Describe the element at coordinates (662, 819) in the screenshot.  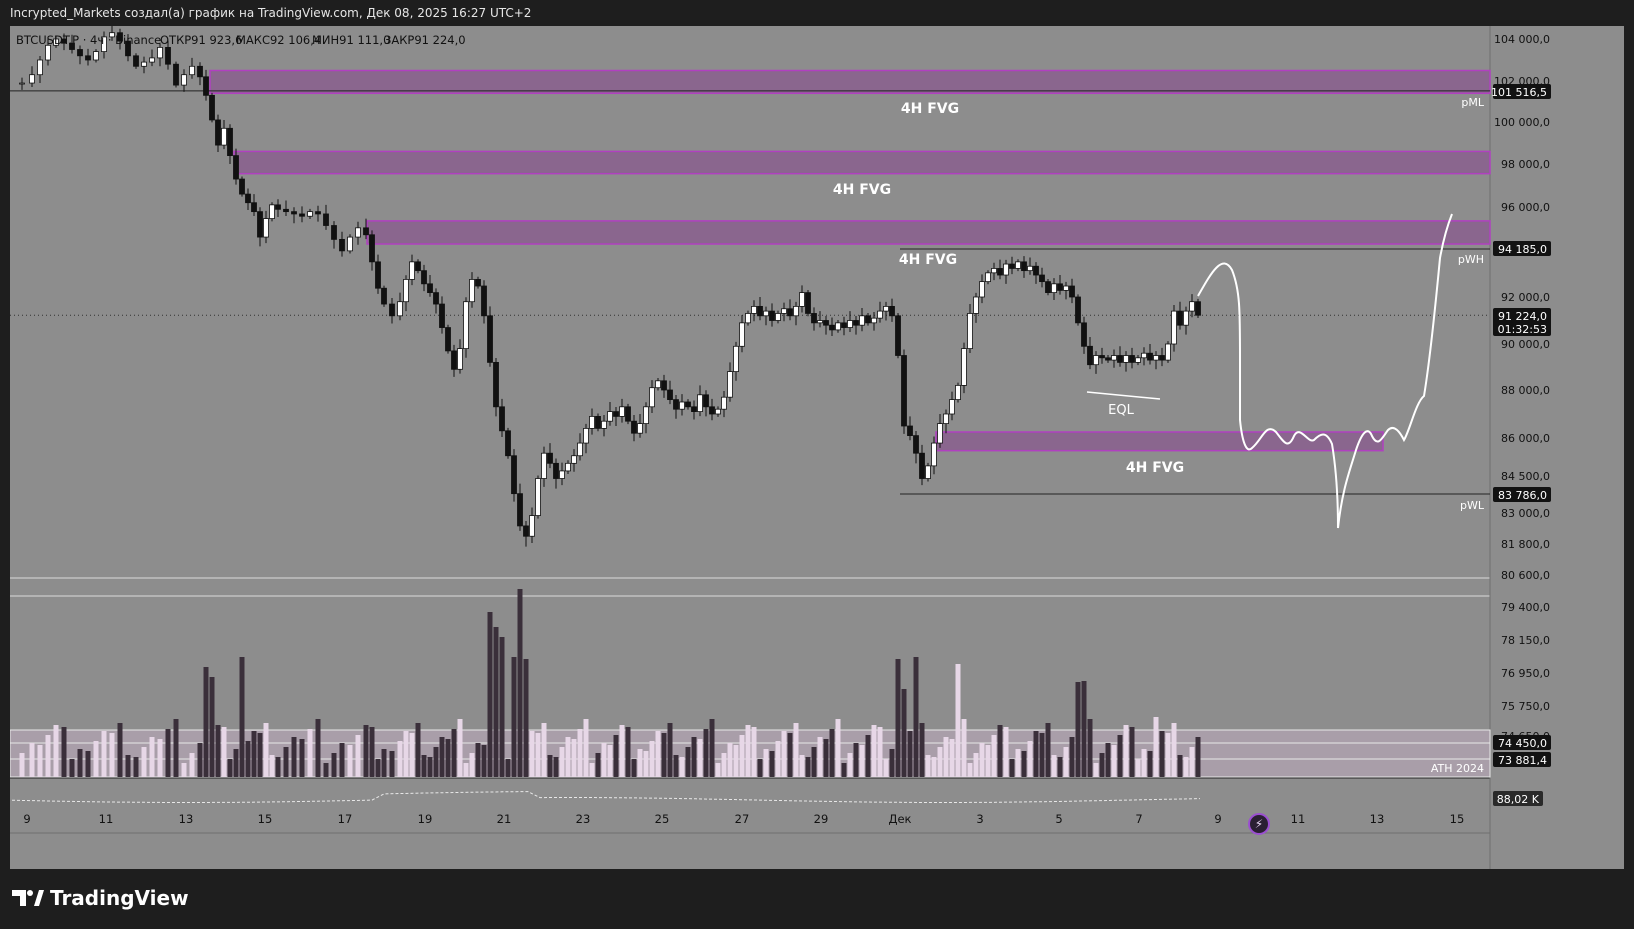
I see `x-tick-label: 25` at that location.